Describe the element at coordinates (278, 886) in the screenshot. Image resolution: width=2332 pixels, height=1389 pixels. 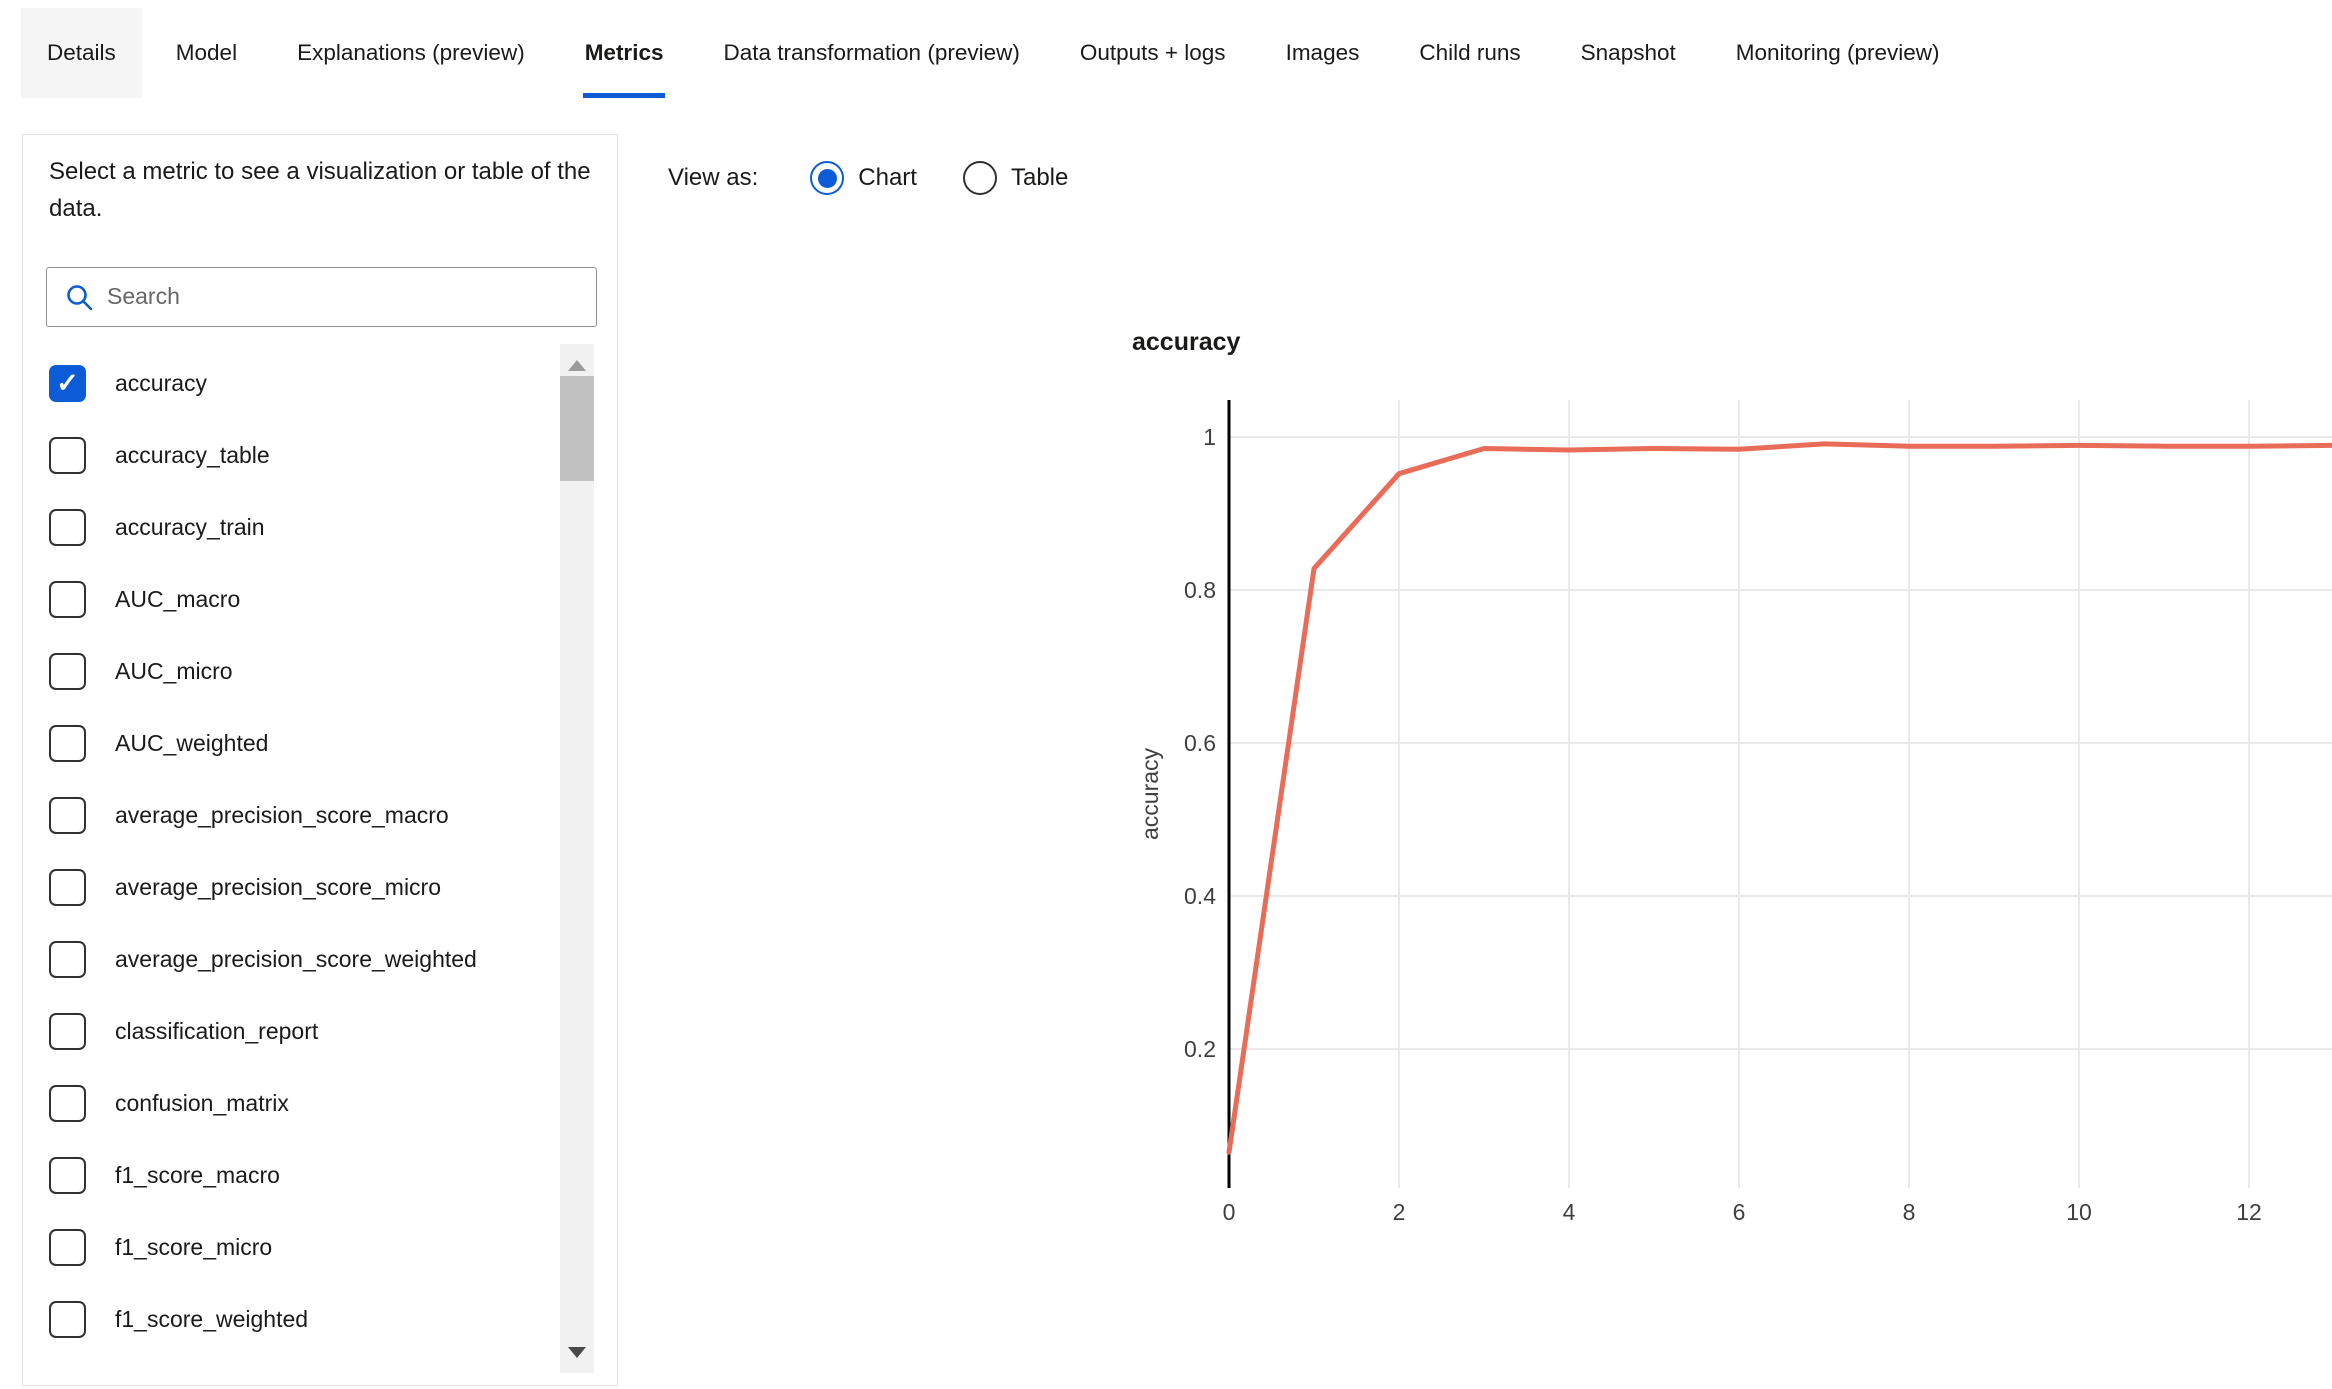
I see `metric-label: average_precision_score_micro` at that location.